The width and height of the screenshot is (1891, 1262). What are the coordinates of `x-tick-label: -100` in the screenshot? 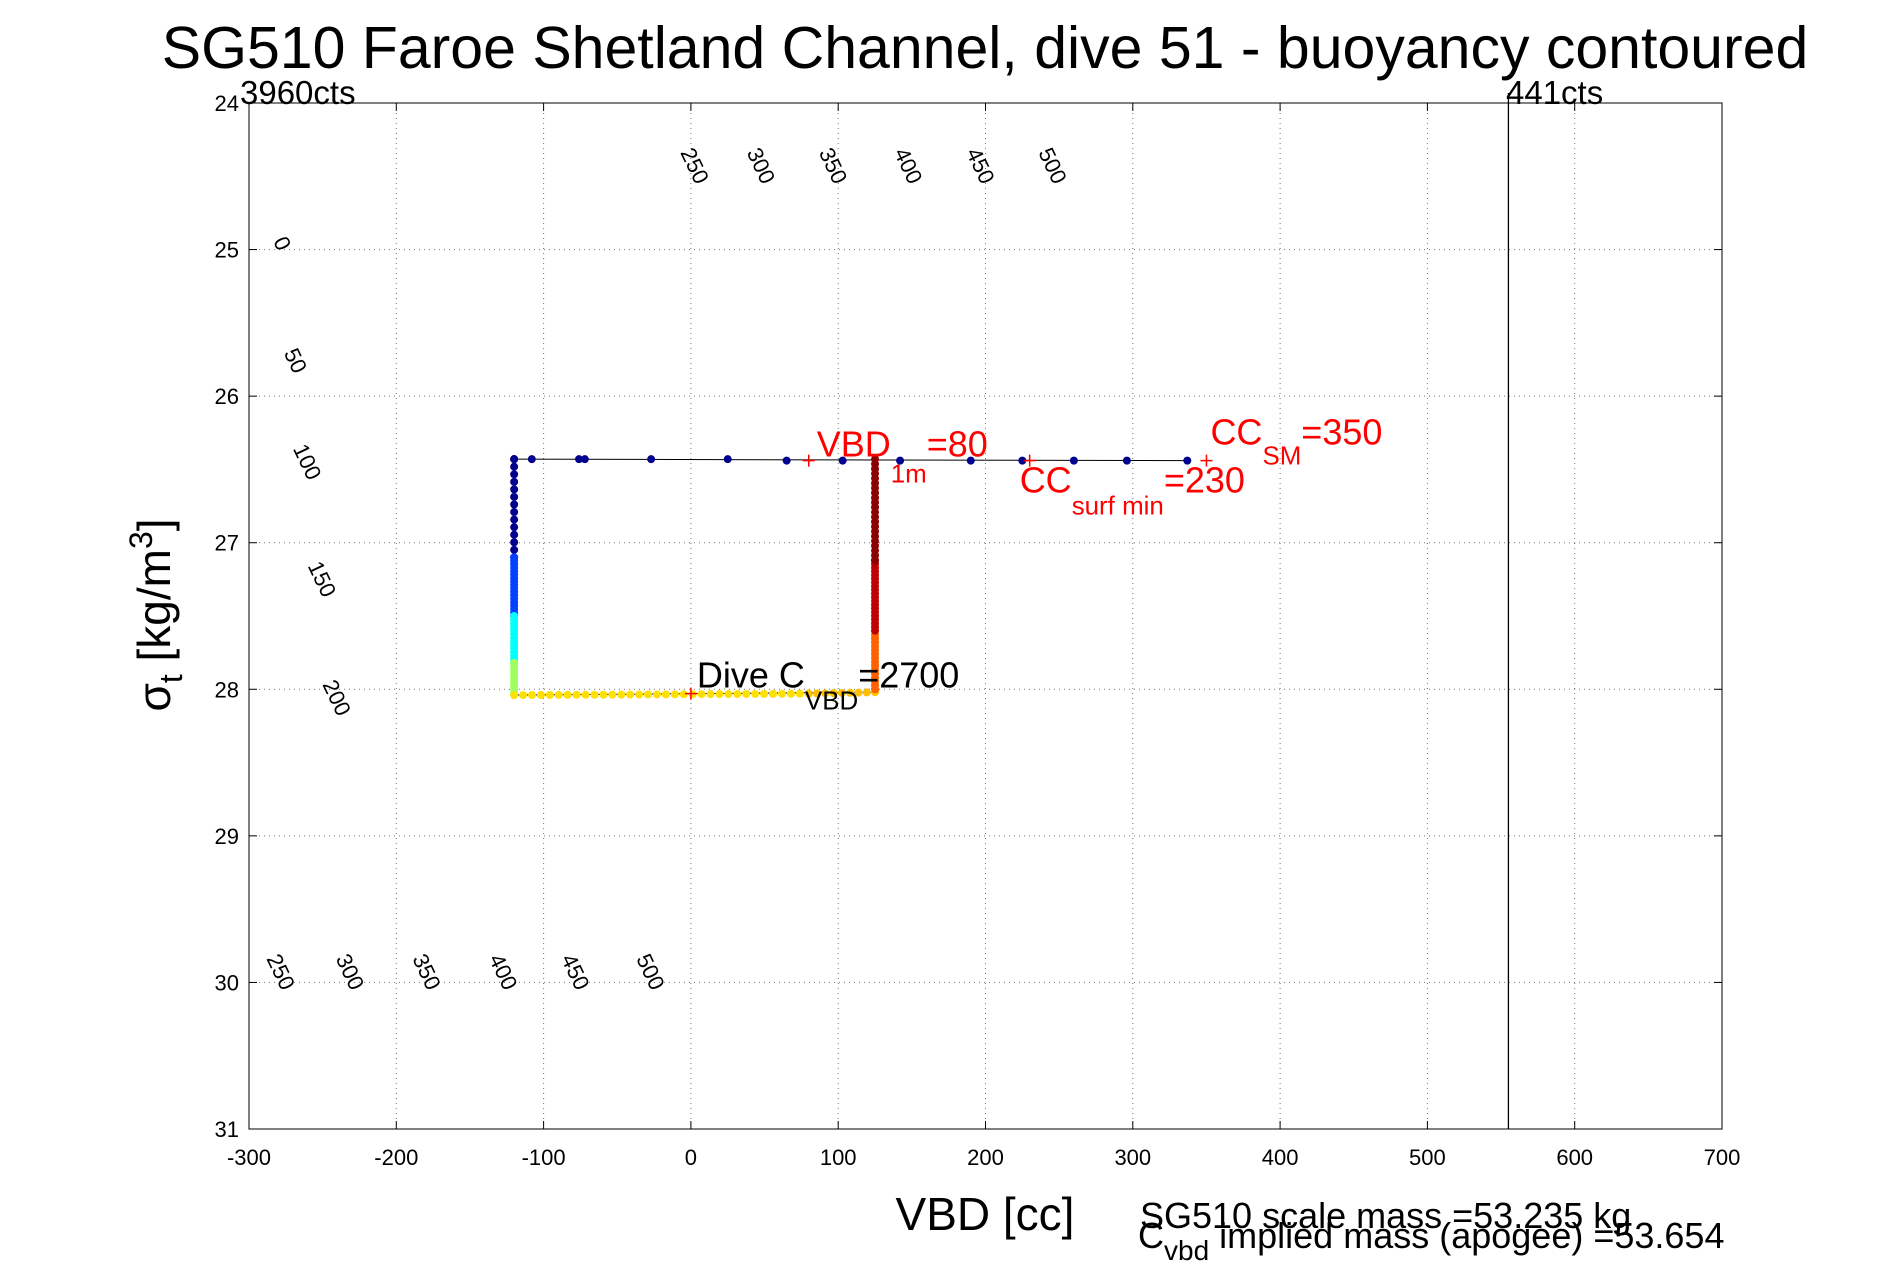 It's located at (544, 1157).